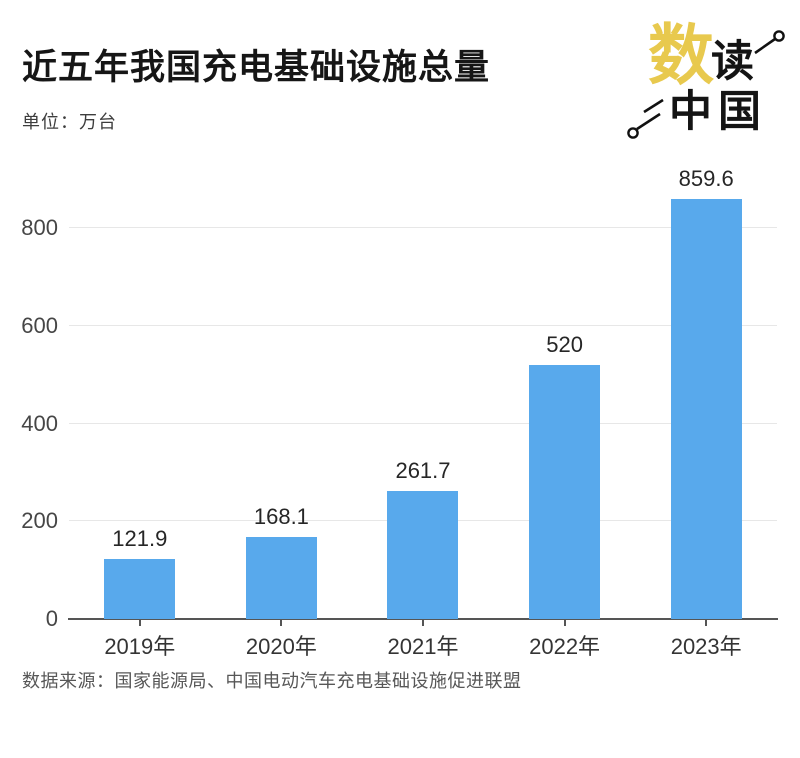 Image resolution: width=800 pixels, height=758 pixels. Describe the element at coordinates (39, 325) in the screenshot. I see `y-axis-tick-label: 600` at that location.